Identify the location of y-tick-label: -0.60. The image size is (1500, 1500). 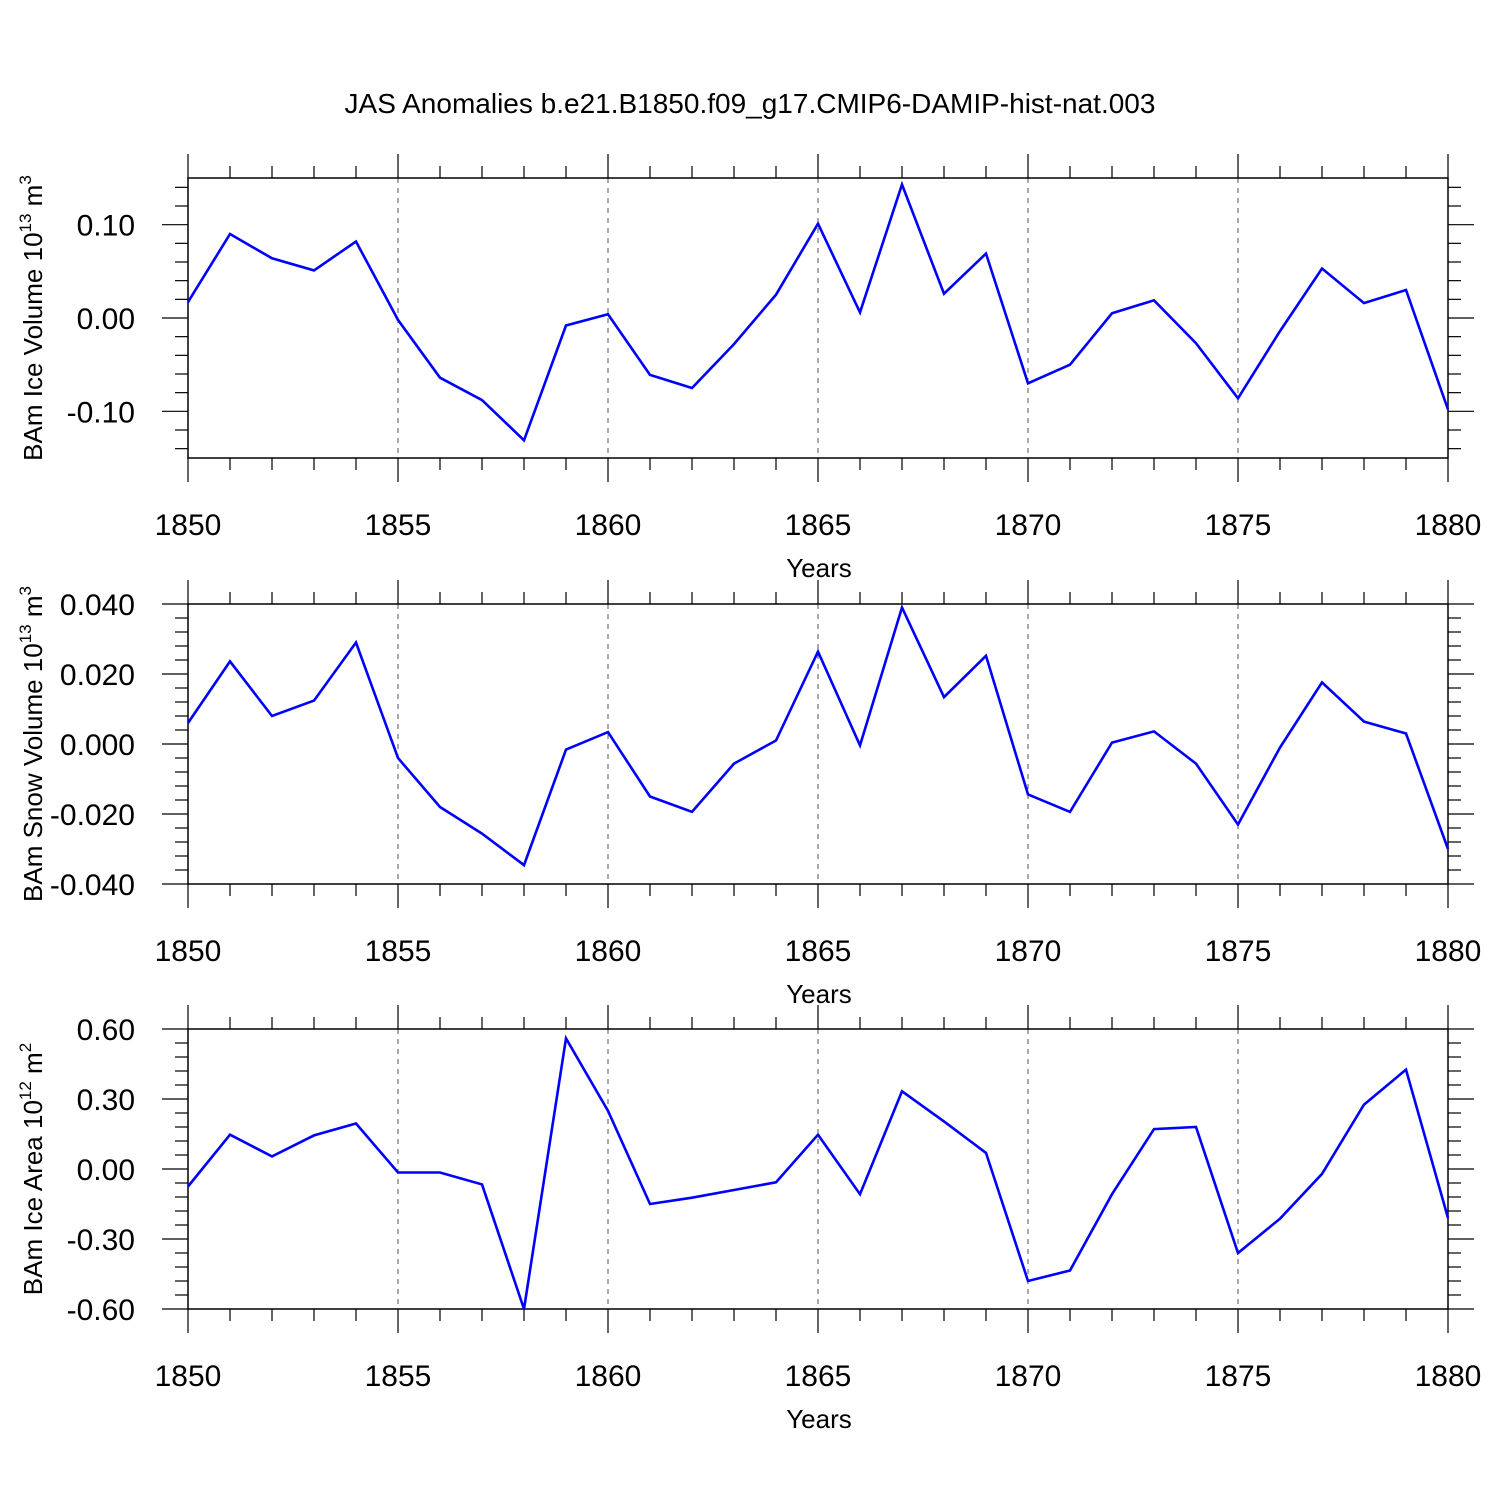
(101, 1310).